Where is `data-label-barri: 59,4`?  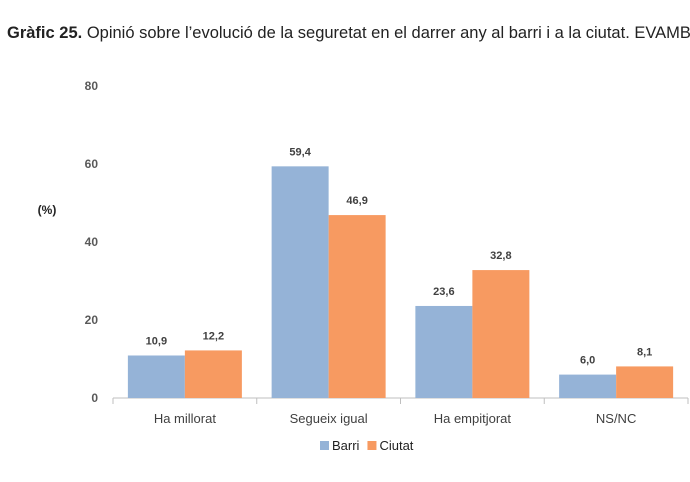 data-label-barri: 59,4 is located at coordinates (300, 152).